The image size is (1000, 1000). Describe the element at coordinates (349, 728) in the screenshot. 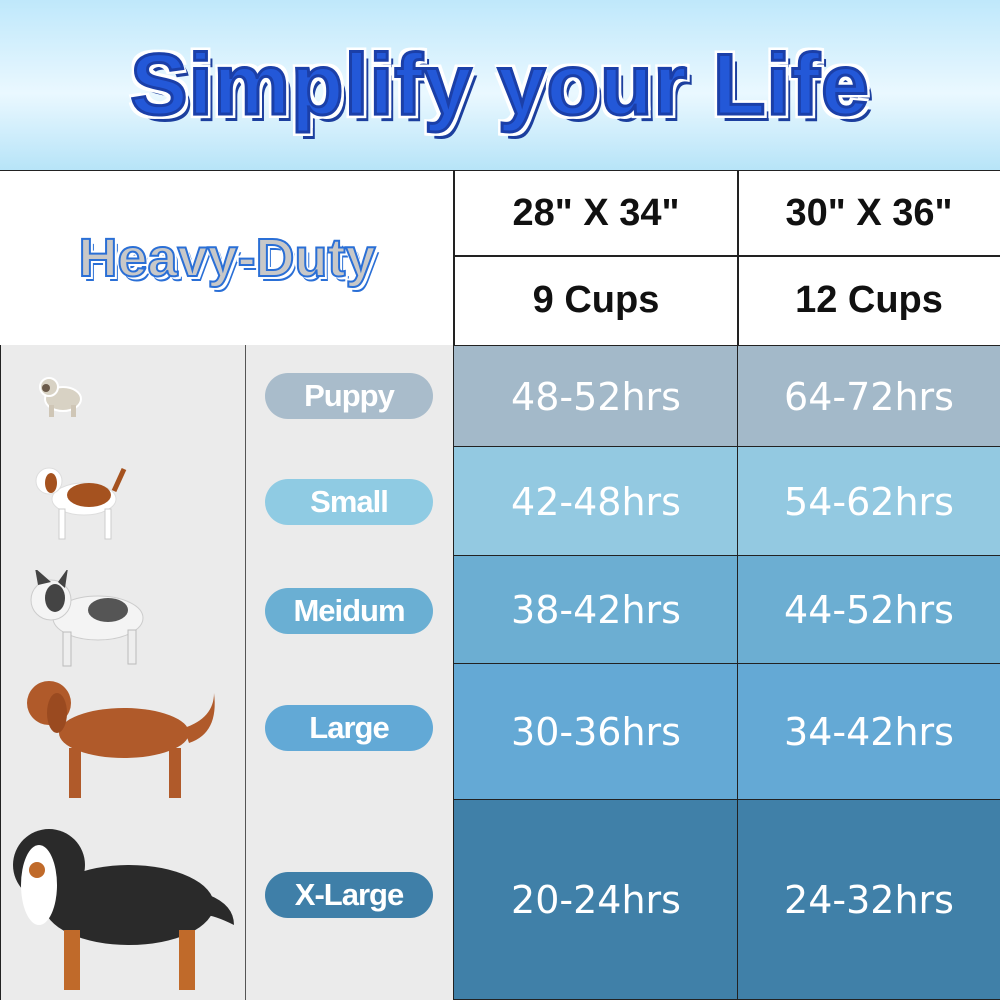

I see `size-badge-large: Large` at that location.